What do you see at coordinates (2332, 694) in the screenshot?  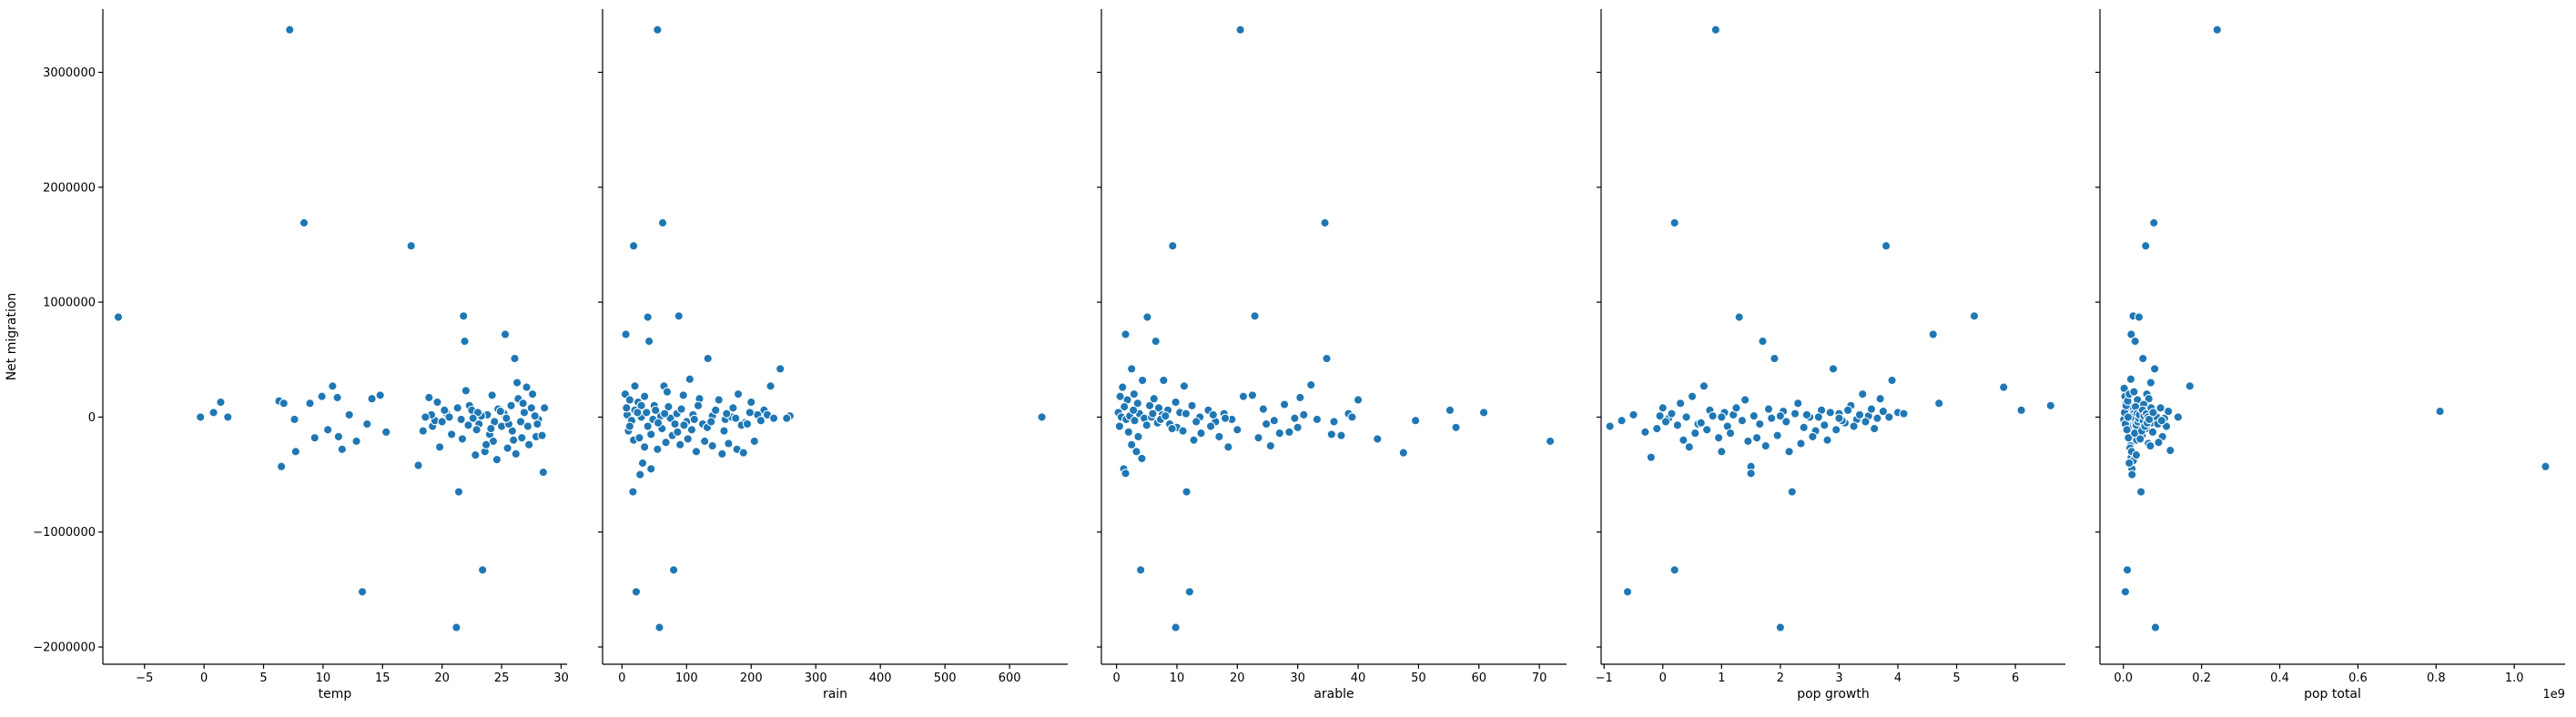 I see `x-axis-label: pop total` at bounding box center [2332, 694].